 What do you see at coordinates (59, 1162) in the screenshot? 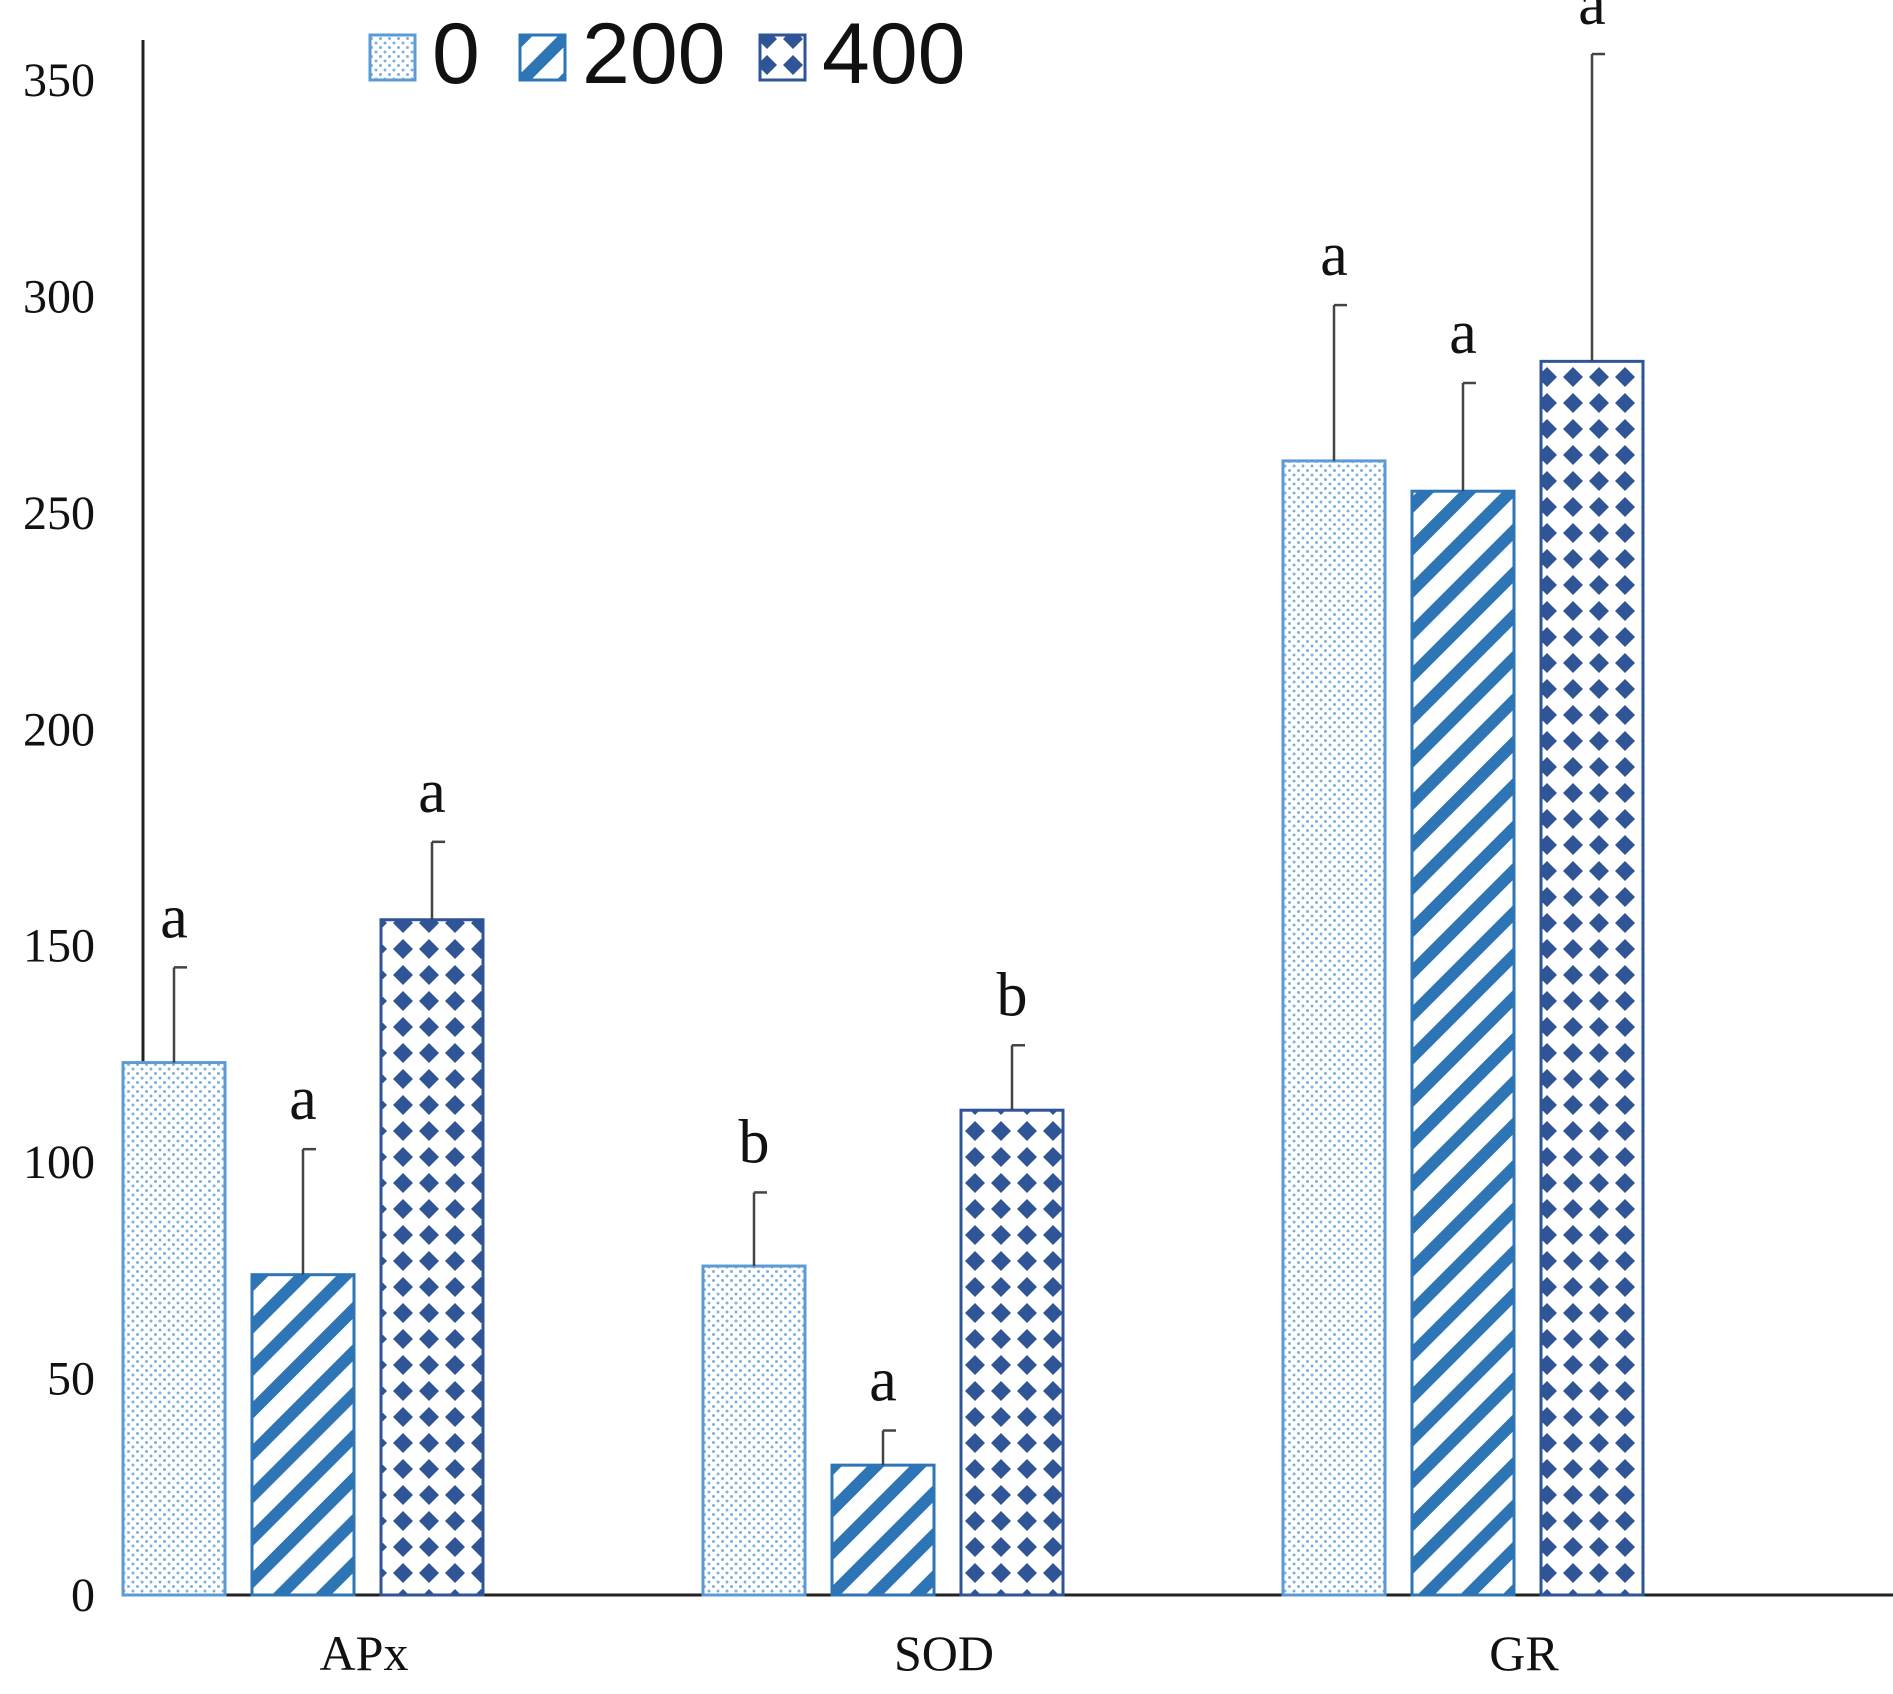
I see `y-tick-label: 100` at bounding box center [59, 1162].